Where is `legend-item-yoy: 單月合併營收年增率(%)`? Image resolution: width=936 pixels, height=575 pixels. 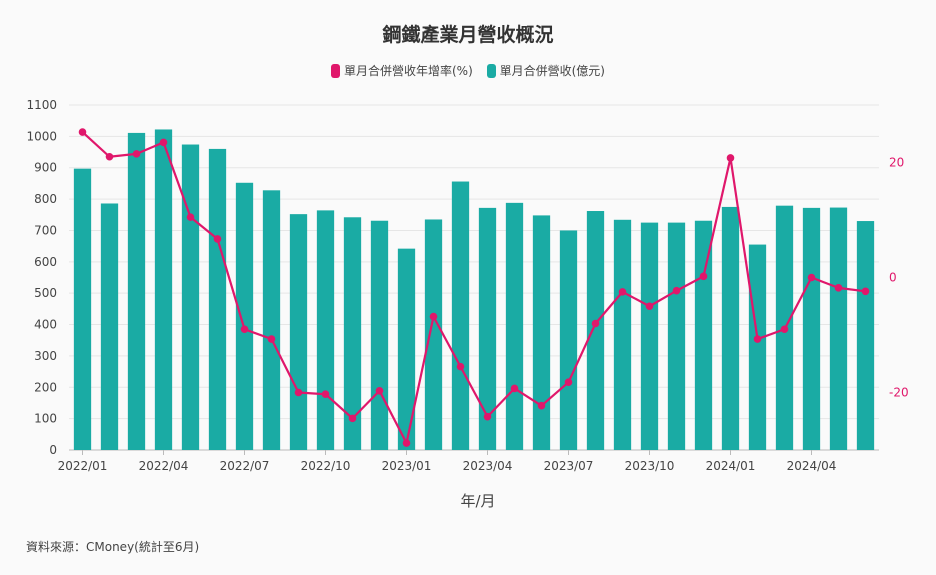 legend-item-yoy: 單月合併營收年增率(%) is located at coordinates (402, 70).